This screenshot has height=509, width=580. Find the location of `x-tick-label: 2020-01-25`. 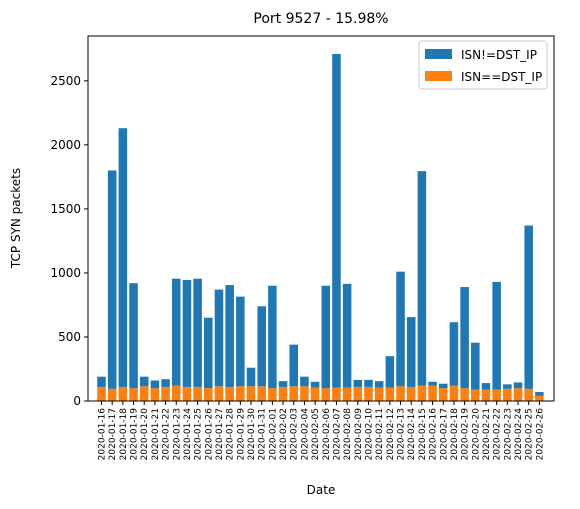

x-tick-label: 2020-01-25 is located at coordinates (199, 434).